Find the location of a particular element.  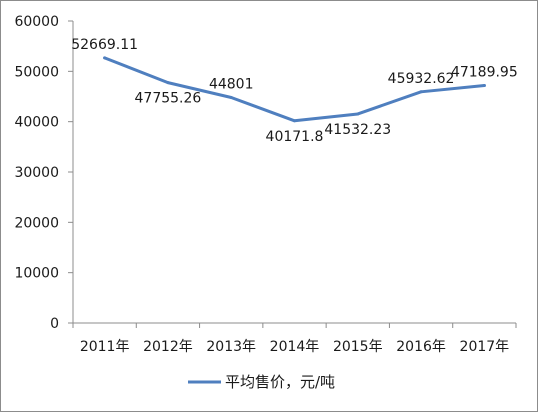

x-tick-label: 2015年 is located at coordinates (358, 347).